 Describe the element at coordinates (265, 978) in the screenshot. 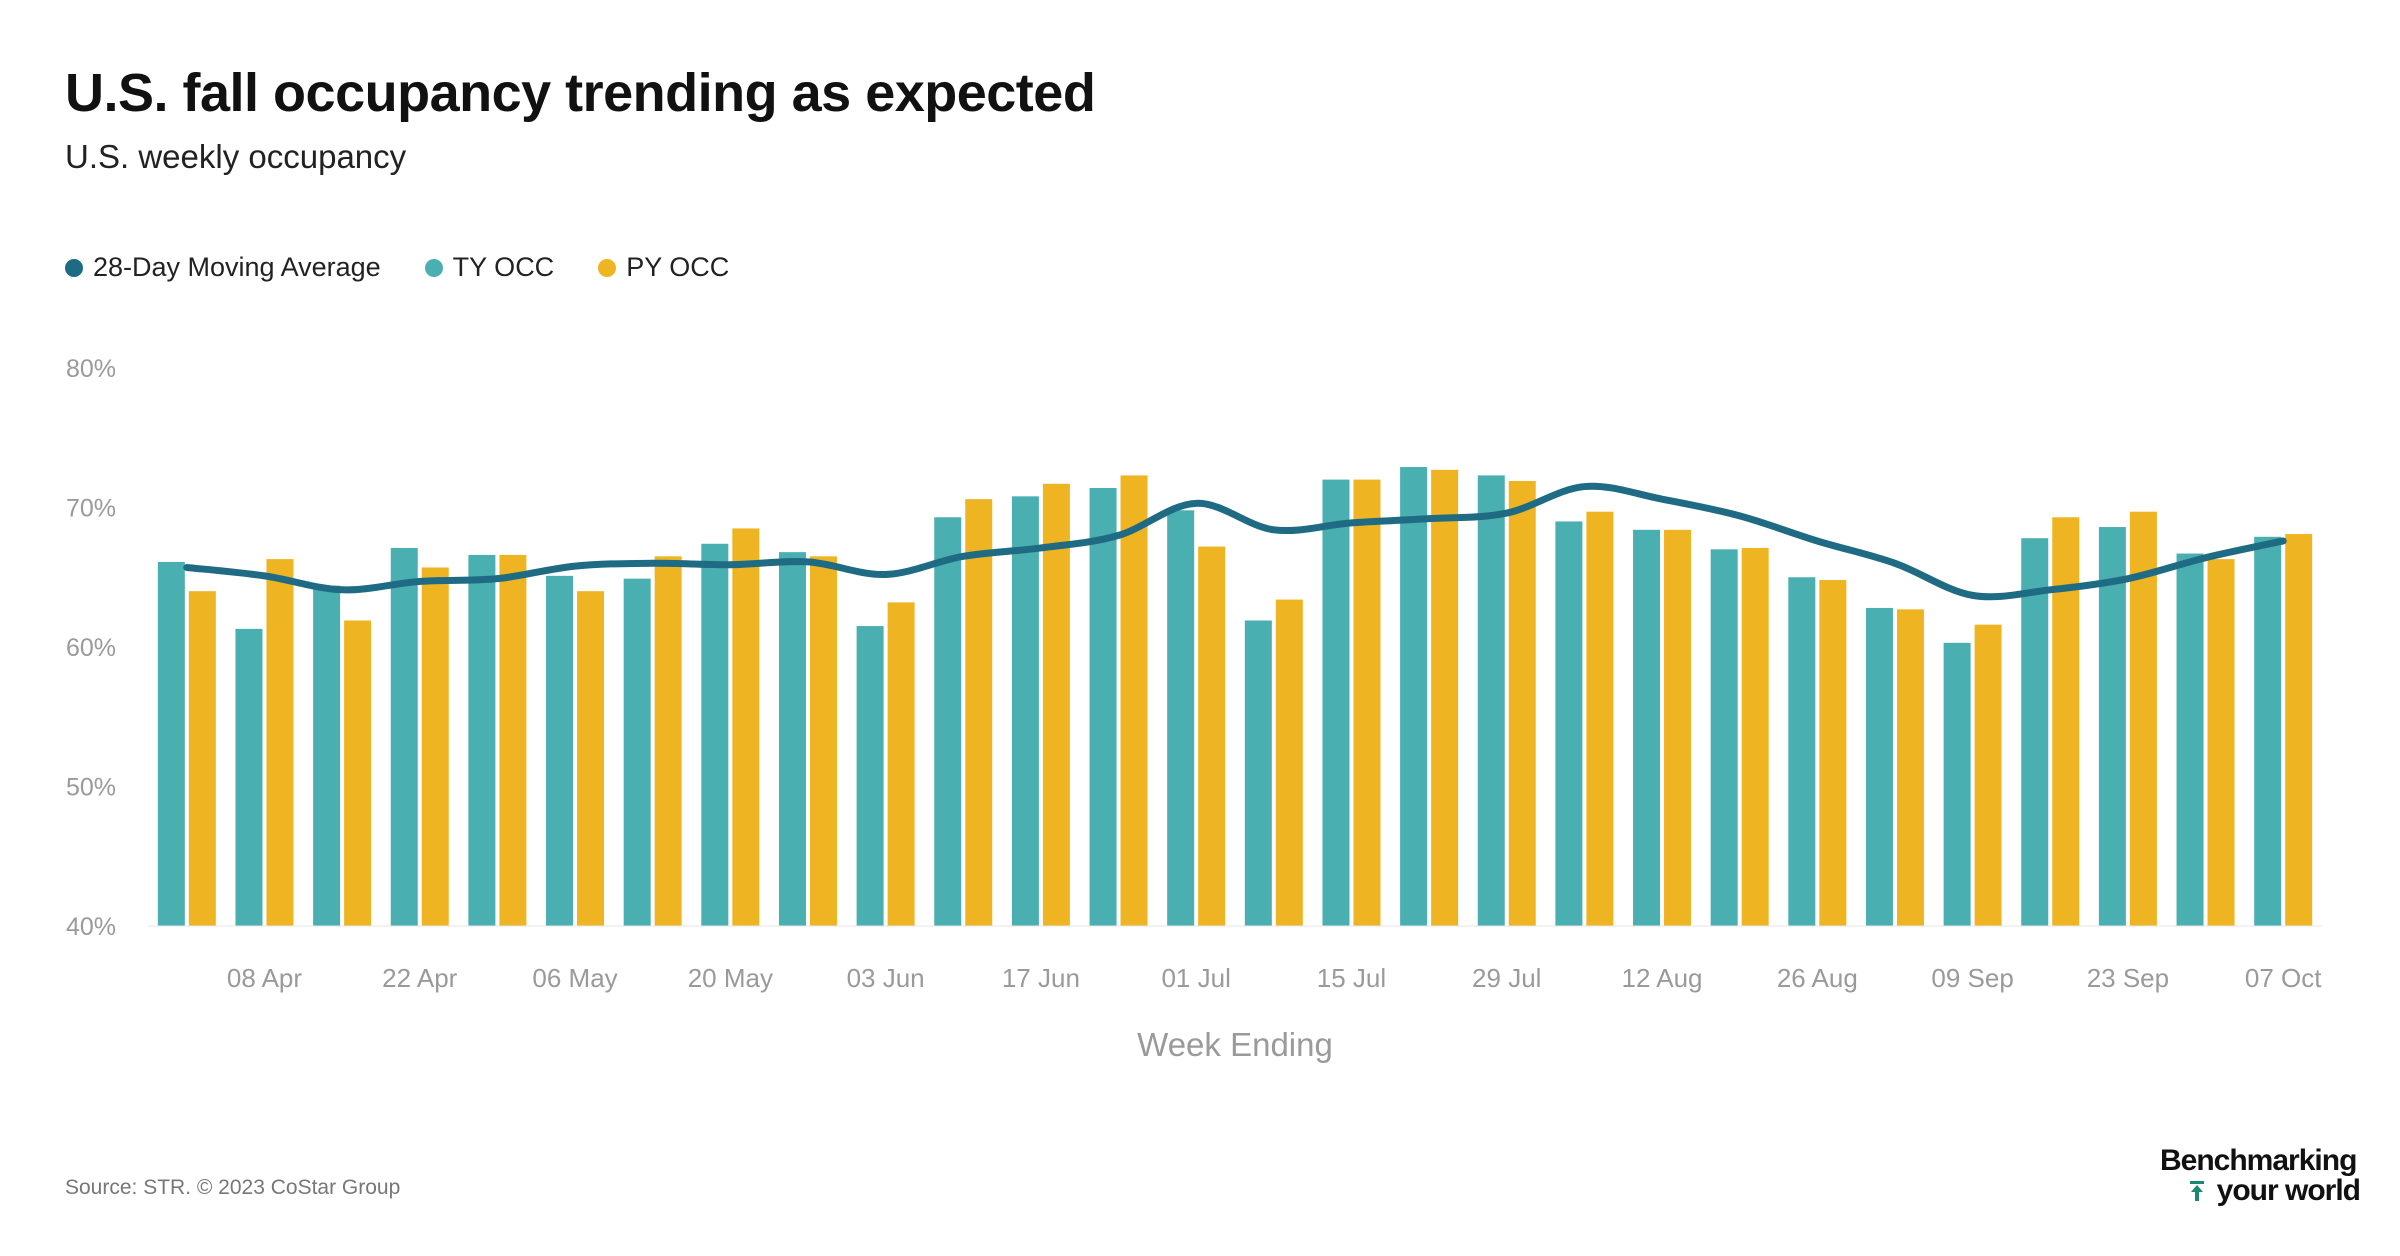

I see `x-tick-label: 08 Apr` at that location.